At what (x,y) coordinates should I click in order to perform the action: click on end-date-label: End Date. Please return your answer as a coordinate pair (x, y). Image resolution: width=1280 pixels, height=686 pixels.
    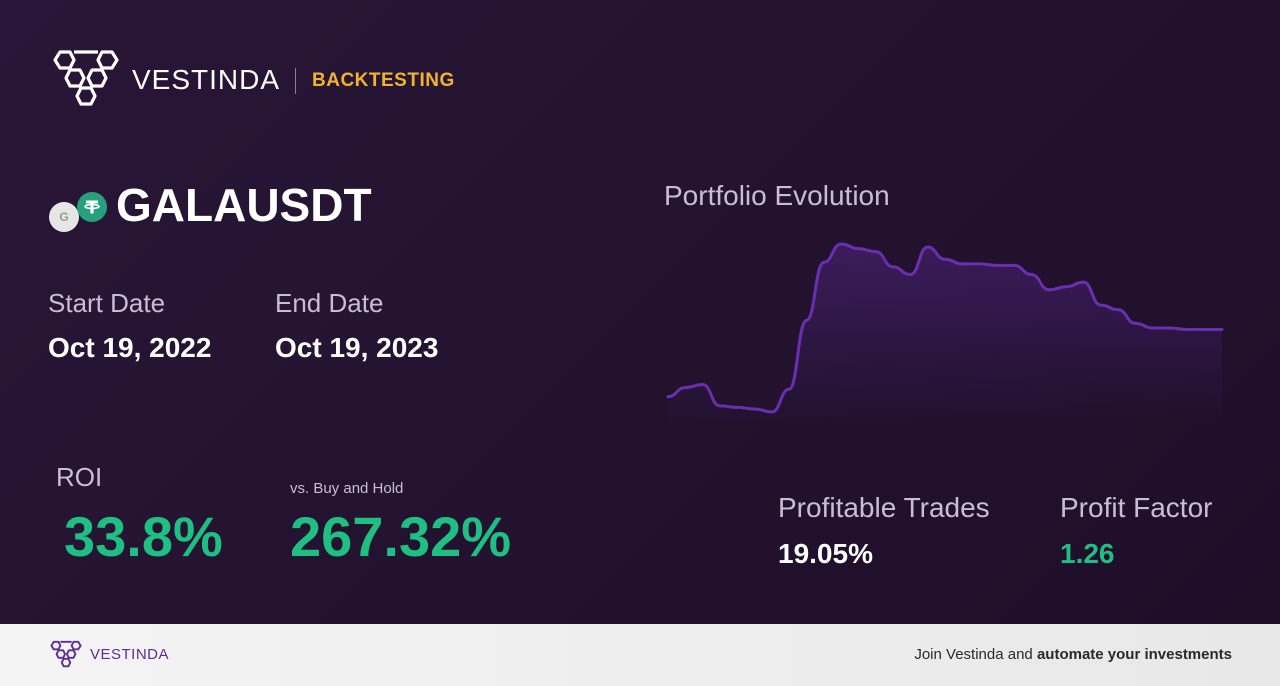
    Looking at the image, I should click on (329, 303).